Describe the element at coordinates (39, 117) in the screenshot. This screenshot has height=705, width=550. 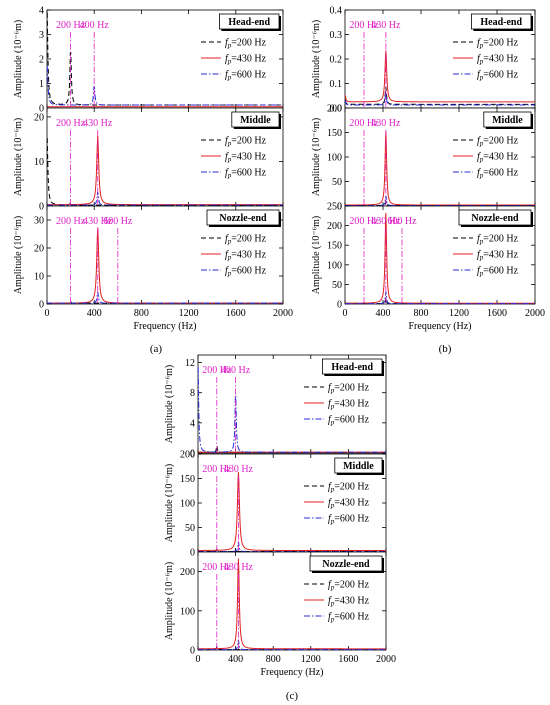
I see `y-tick-label: 20` at that location.